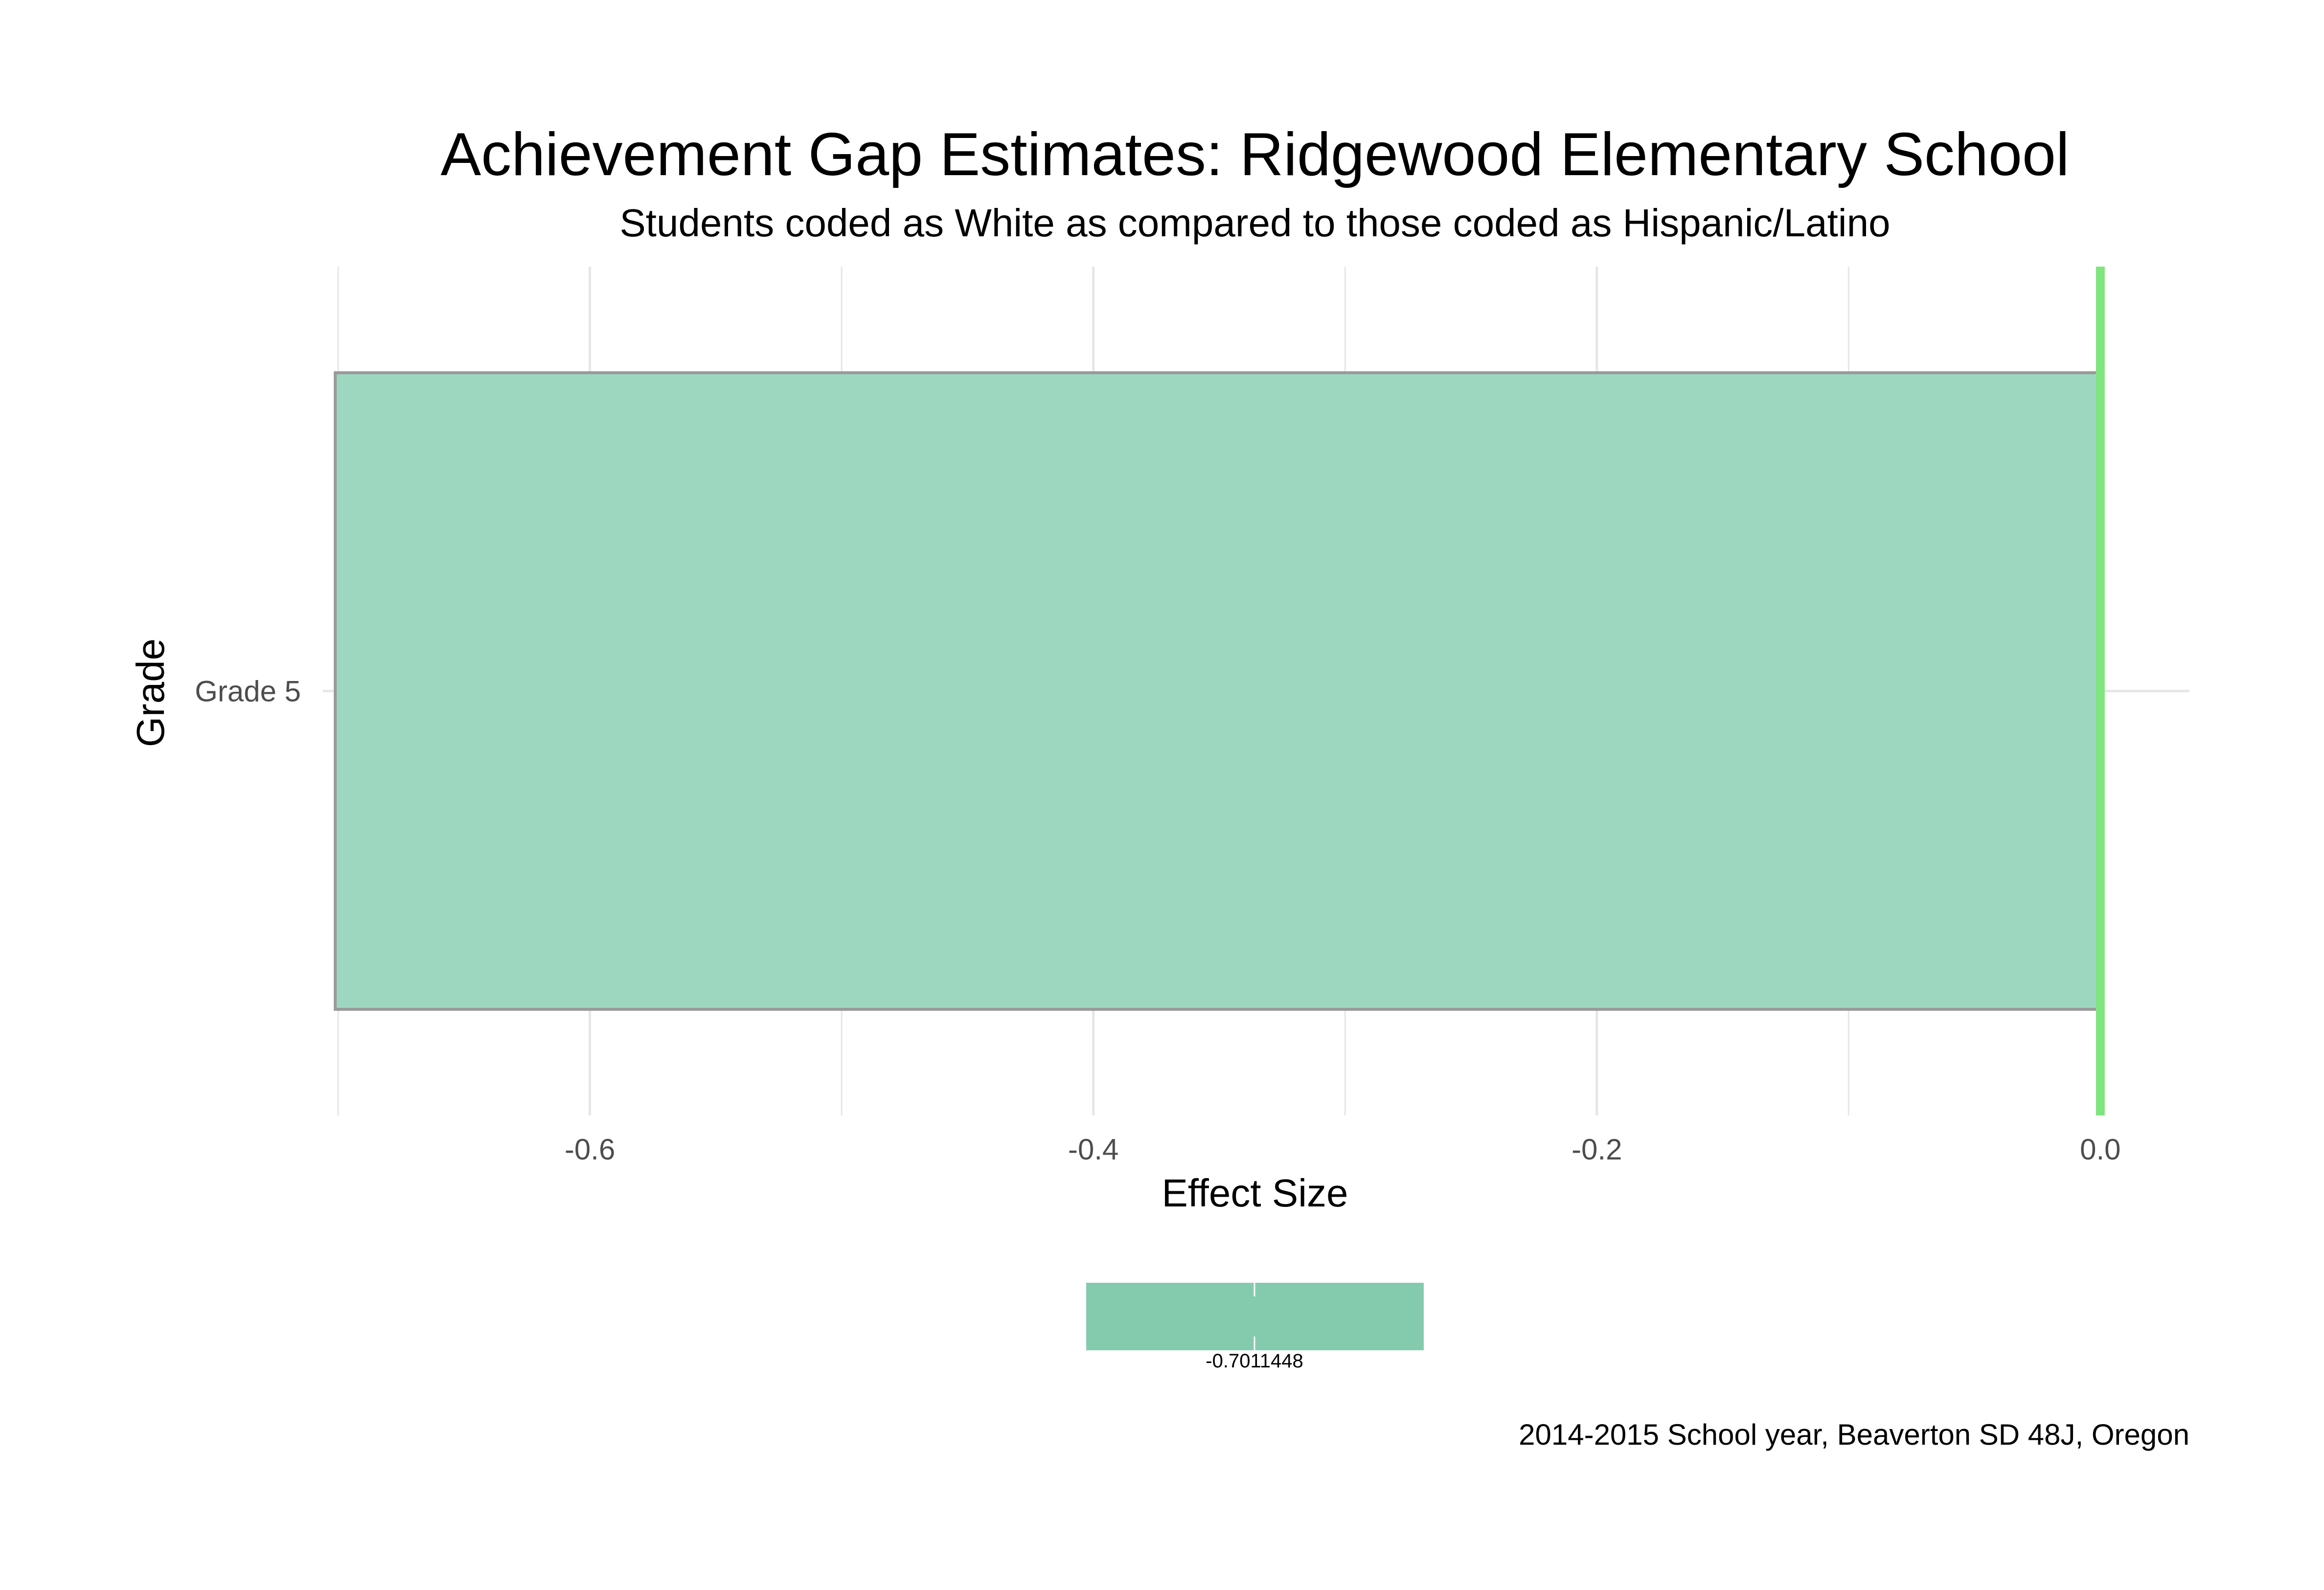 The height and width of the screenshot is (1590, 2324). What do you see at coordinates (590, 1149) in the screenshot?
I see `x-tick-label: -0.6` at bounding box center [590, 1149].